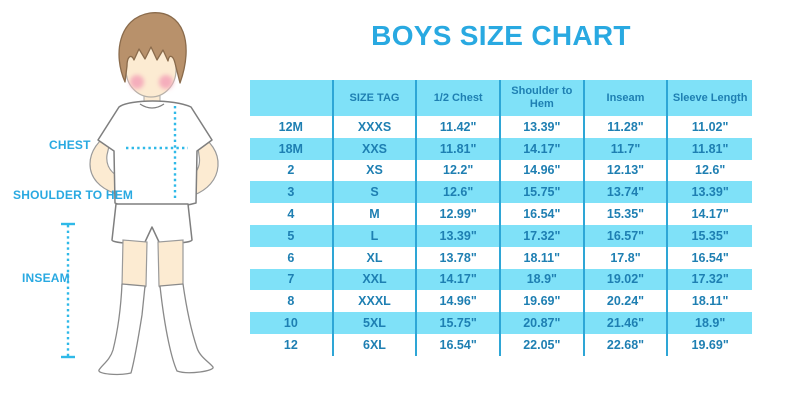 The height and width of the screenshot is (400, 800). I want to click on measurement-cell: 12.99", so click(459, 214).